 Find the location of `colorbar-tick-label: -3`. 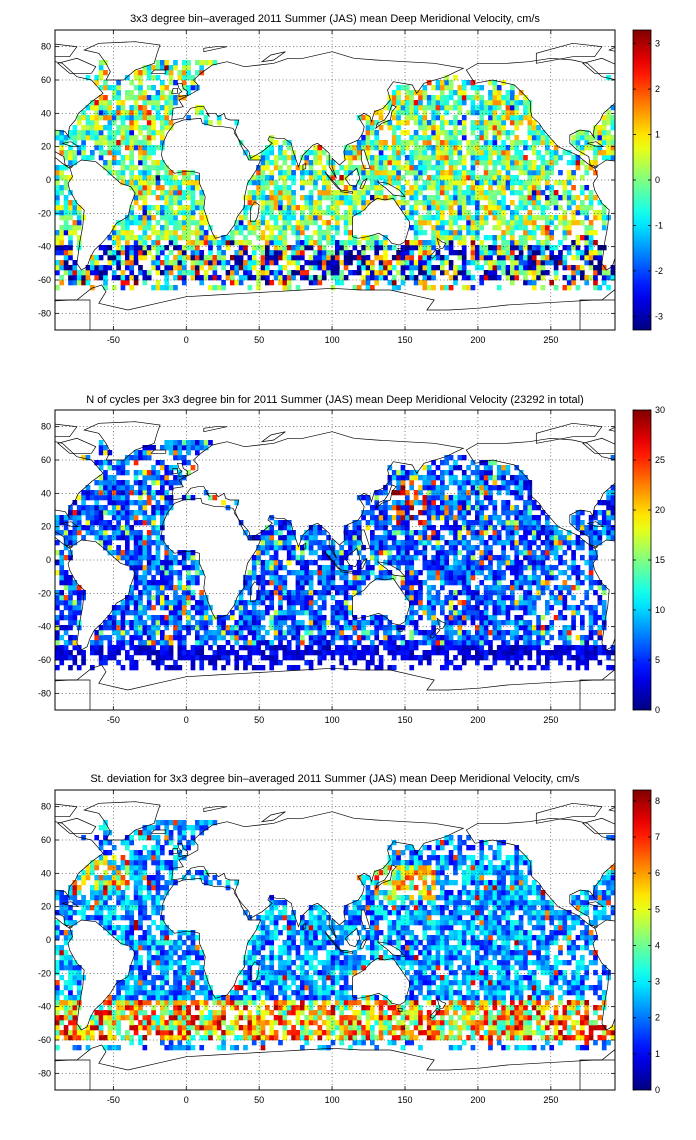

colorbar-tick-label: -3 is located at coordinates (659, 316).